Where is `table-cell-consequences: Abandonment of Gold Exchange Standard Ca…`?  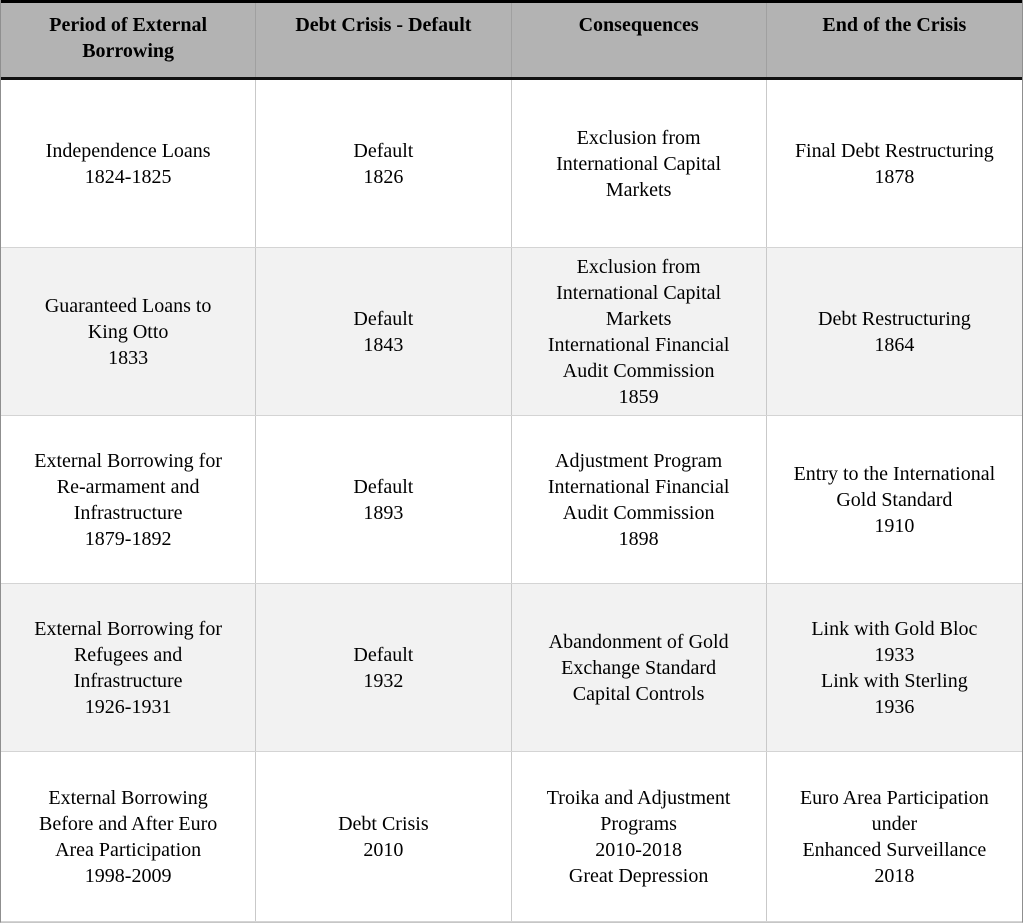 table-cell-consequences: Abandonment of Gold Exchange Standard Ca… is located at coordinates (639, 667).